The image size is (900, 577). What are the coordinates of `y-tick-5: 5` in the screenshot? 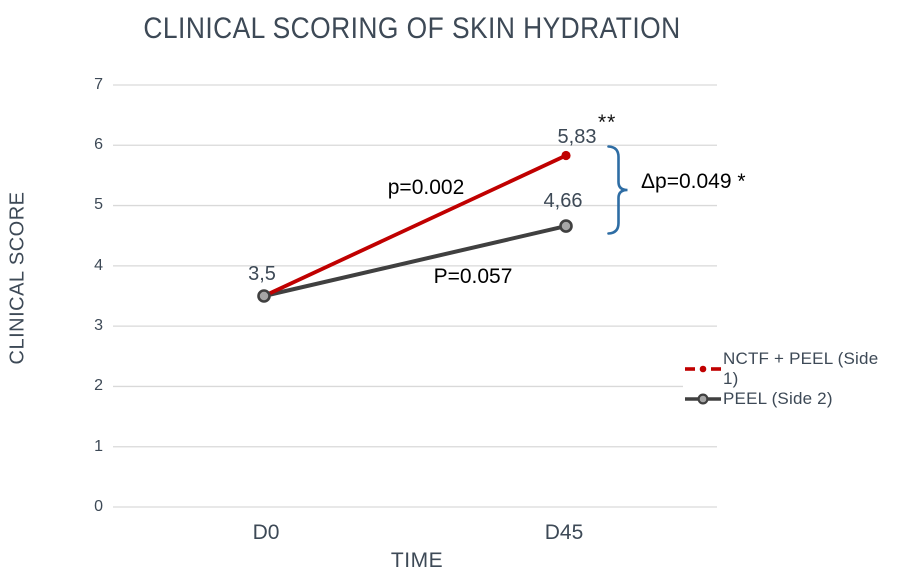 It's located at (98, 204).